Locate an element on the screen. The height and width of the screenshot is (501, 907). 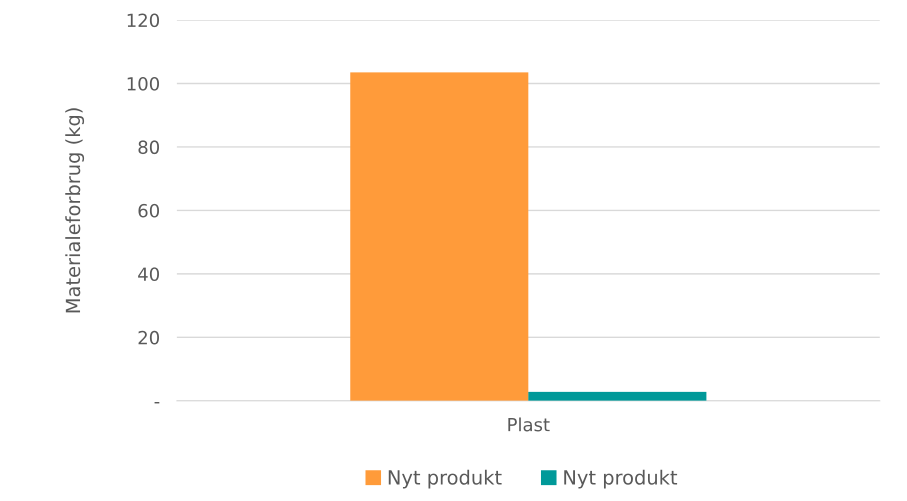
y-tick-label: 120 is located at coordinates (143, 21).